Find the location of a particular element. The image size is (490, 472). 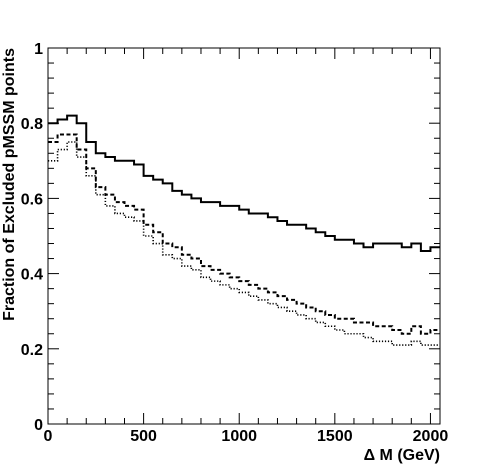

x-tick-label: 1000 is located at coordinates (239, 436).